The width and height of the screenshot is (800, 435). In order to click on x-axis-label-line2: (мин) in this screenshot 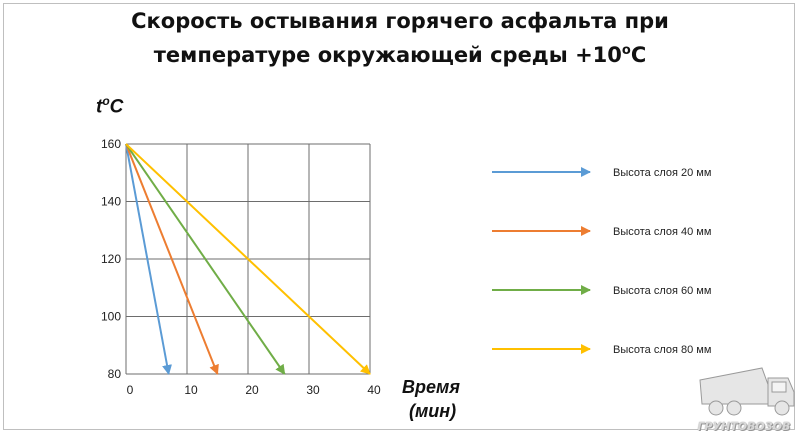, I will do `click(433, 411)`.